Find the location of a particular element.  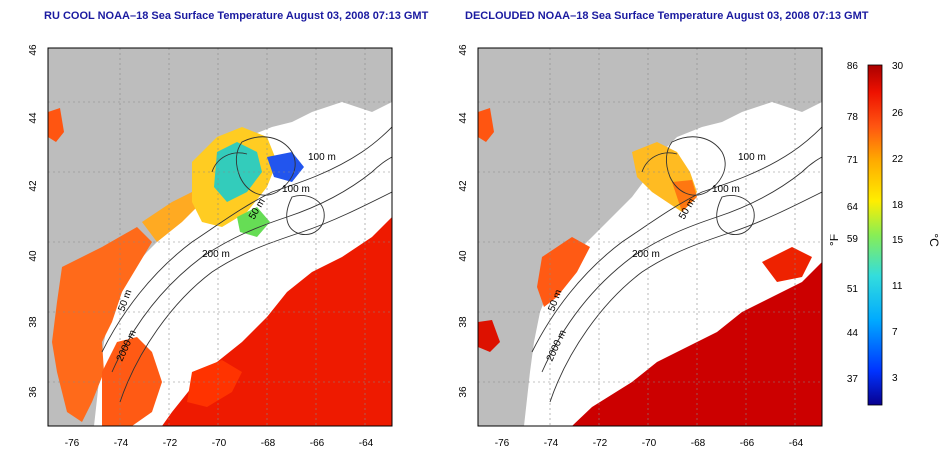

f-tick: 78 is located at coordinates (853, 117).